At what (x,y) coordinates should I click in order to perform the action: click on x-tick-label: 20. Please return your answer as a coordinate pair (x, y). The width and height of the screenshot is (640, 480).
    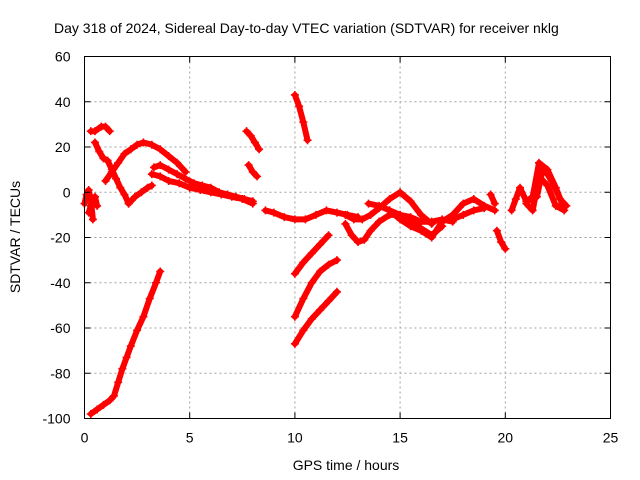
    Looking at the image, I should click on (506, 438).